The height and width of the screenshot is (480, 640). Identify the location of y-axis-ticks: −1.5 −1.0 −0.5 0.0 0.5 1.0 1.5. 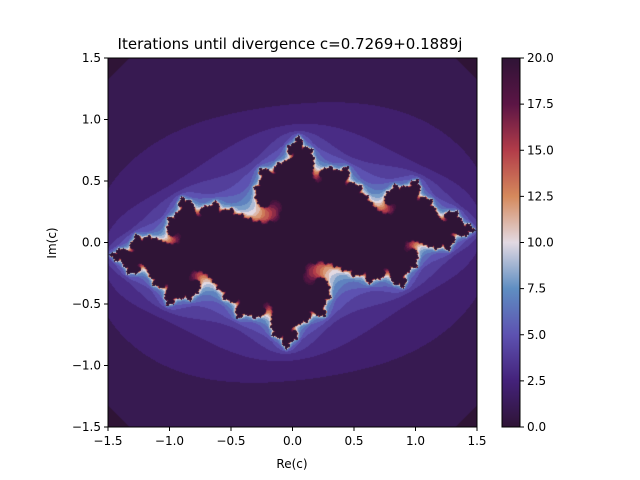
(90, 242).